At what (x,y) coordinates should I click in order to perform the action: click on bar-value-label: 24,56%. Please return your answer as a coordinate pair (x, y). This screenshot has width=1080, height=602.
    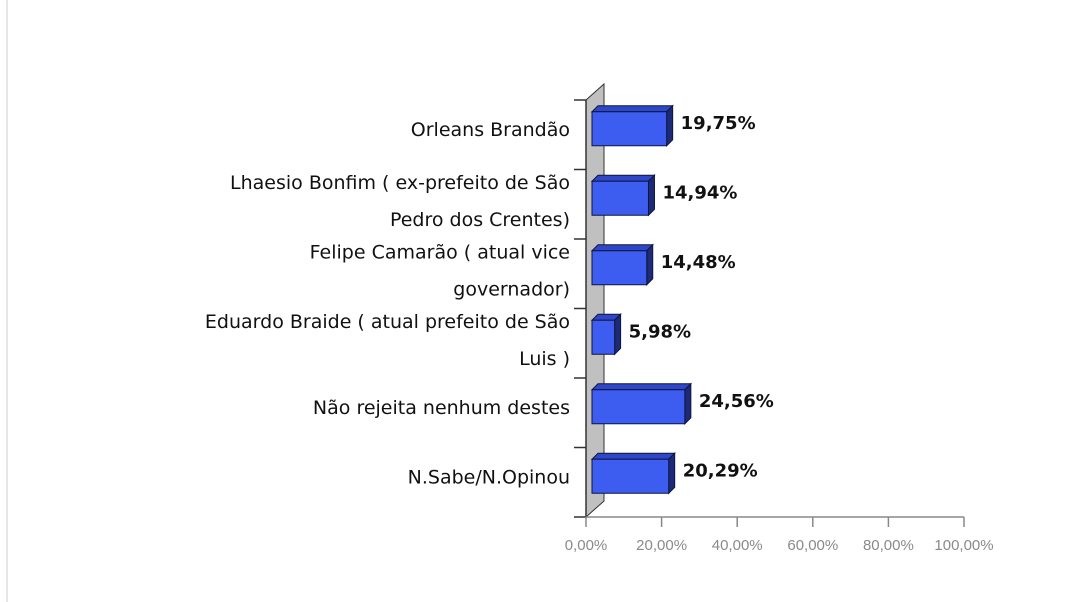
    Looking at the image, I should click on (736, 401).